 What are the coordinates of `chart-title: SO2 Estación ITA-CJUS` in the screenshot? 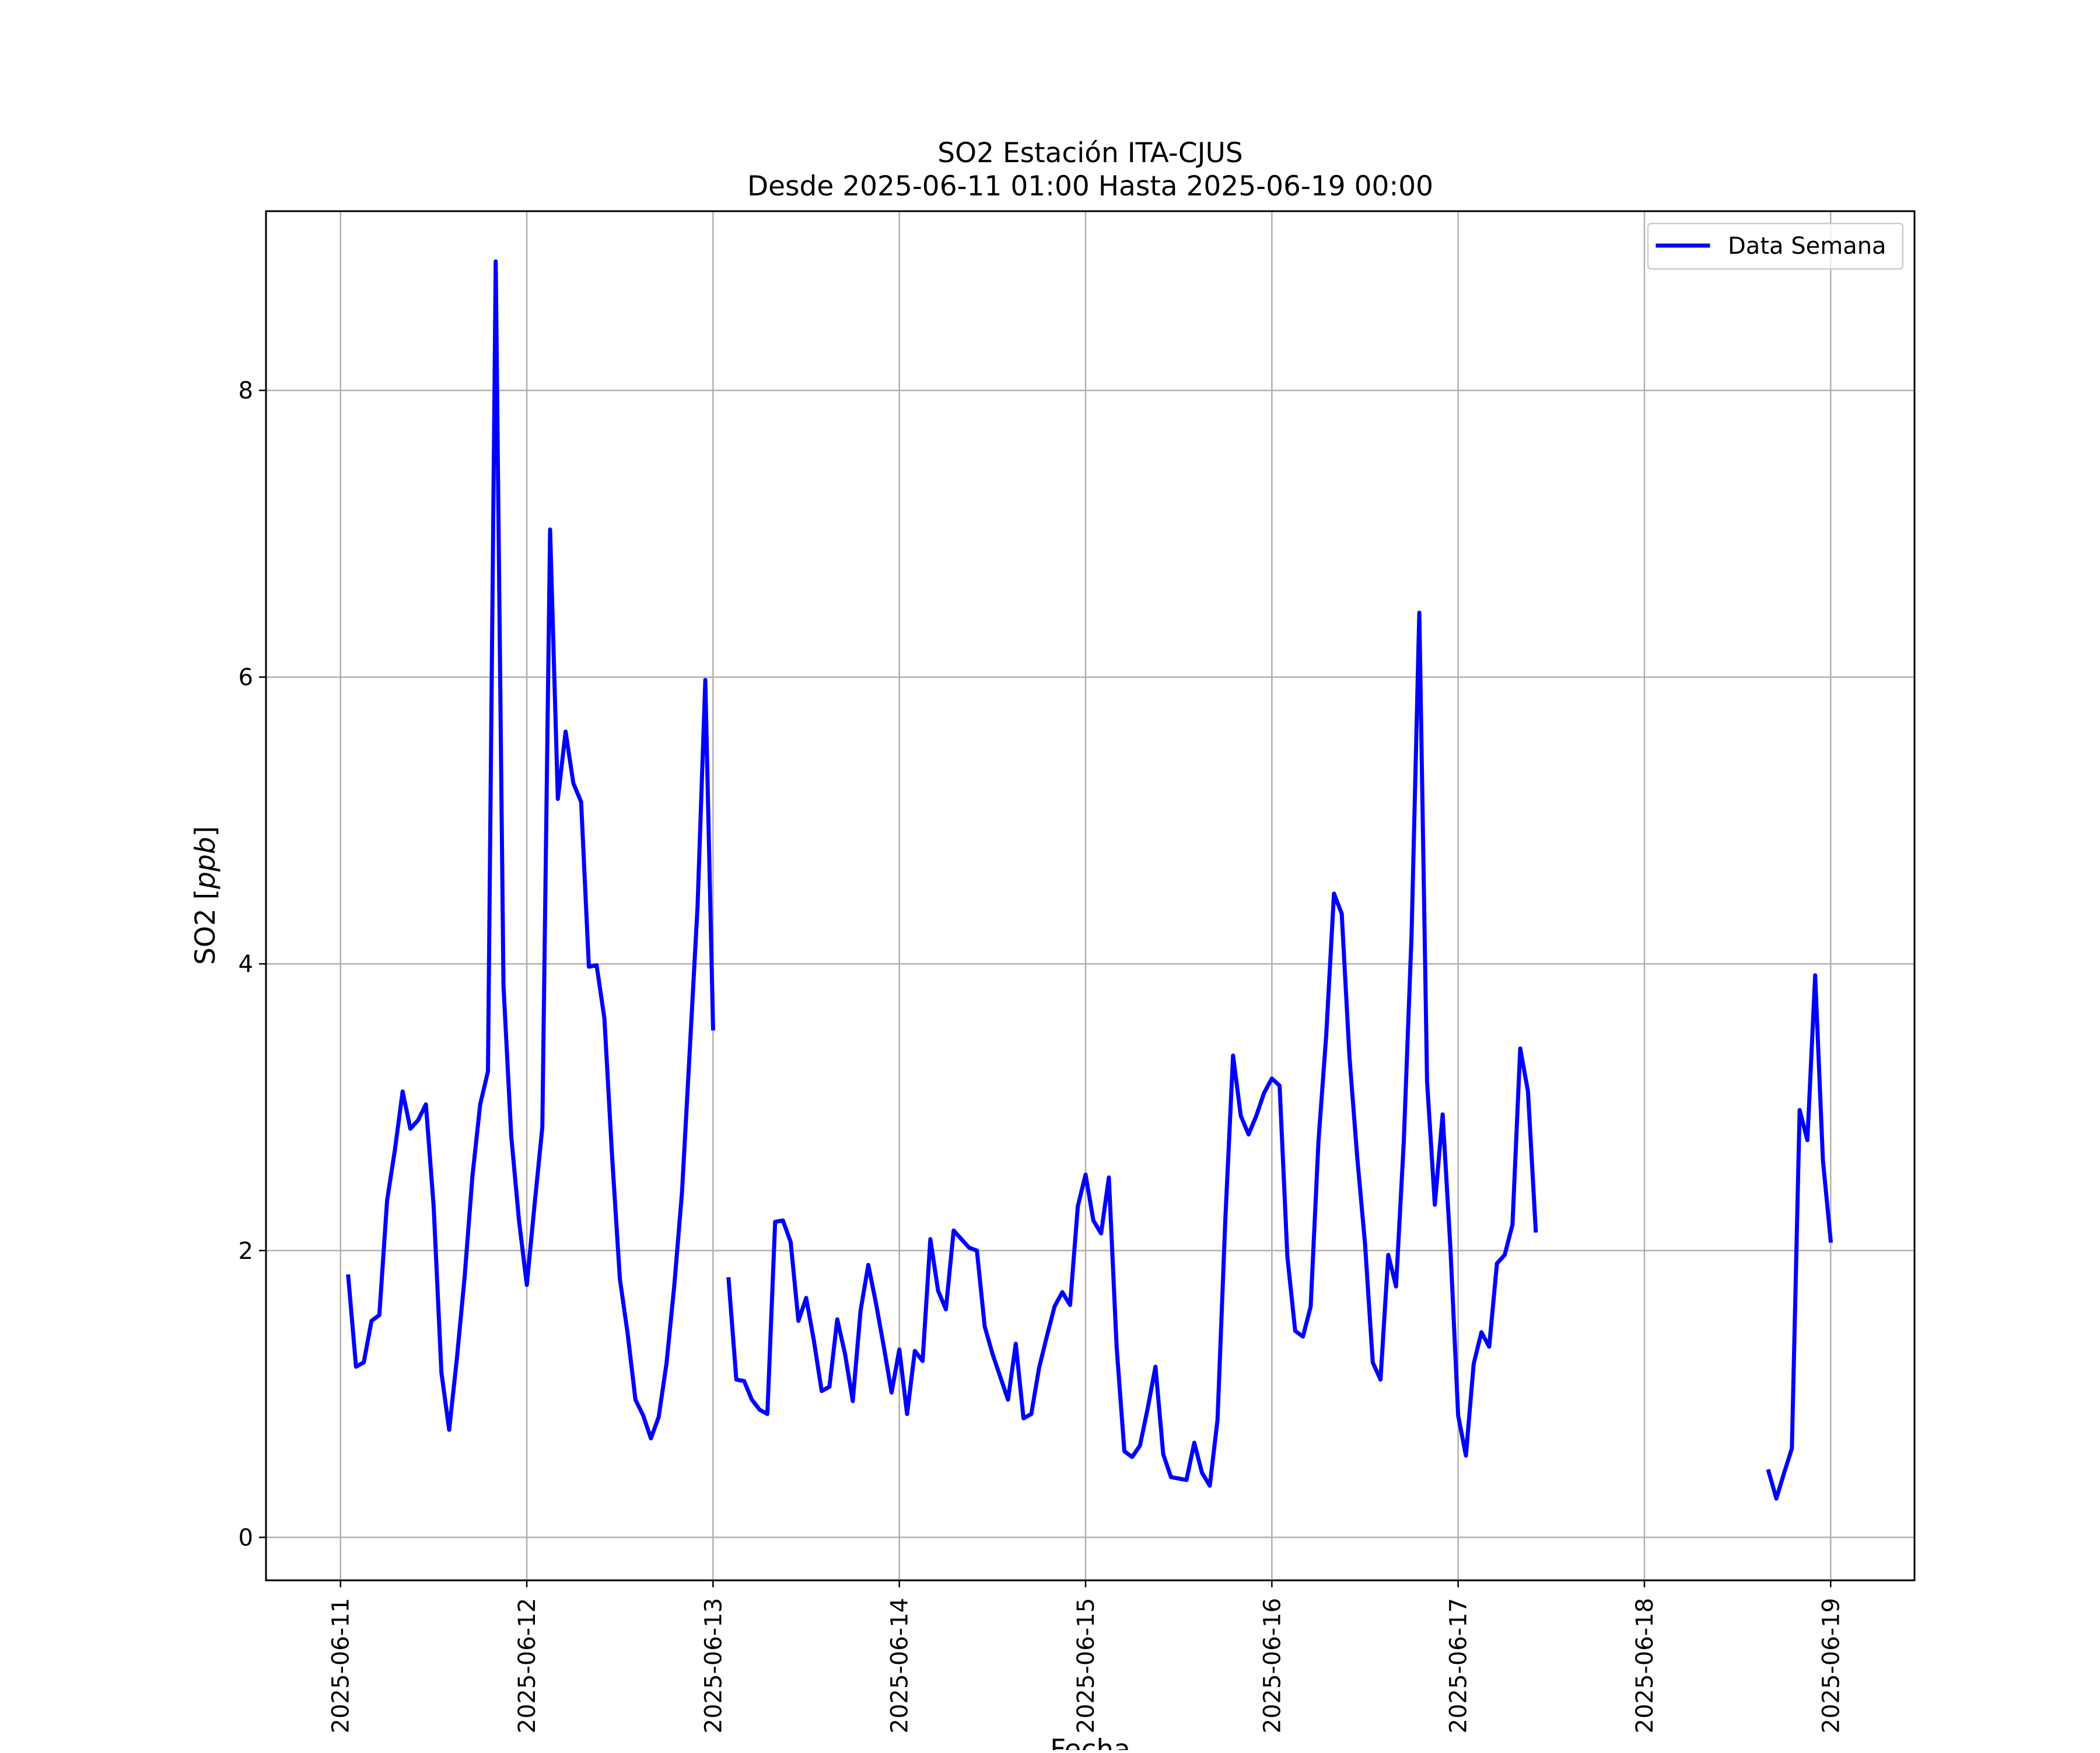 It's located at (1089, 153).